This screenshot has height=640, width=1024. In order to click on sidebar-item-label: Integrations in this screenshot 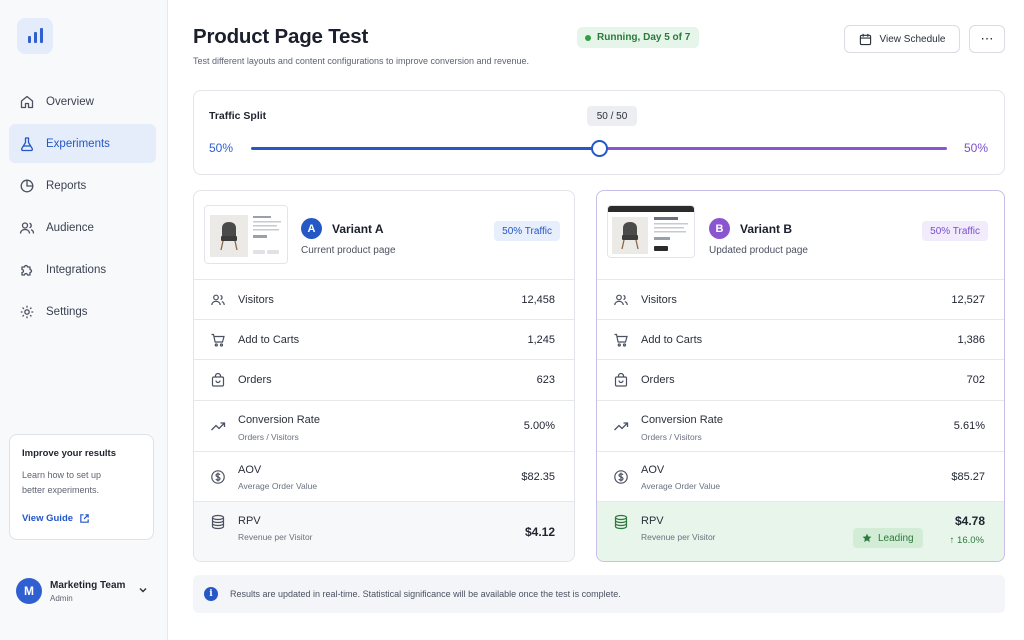, I will do `click(76, 269)`.